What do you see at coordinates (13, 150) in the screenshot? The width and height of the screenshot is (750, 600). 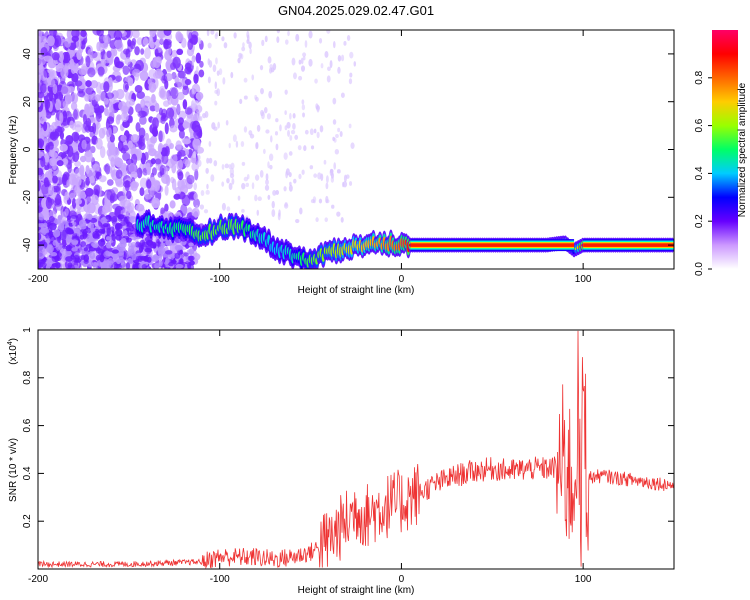 I see `spectrogram-y-axis-title: Frequency (Hz)` at bounding box center [13, 150].